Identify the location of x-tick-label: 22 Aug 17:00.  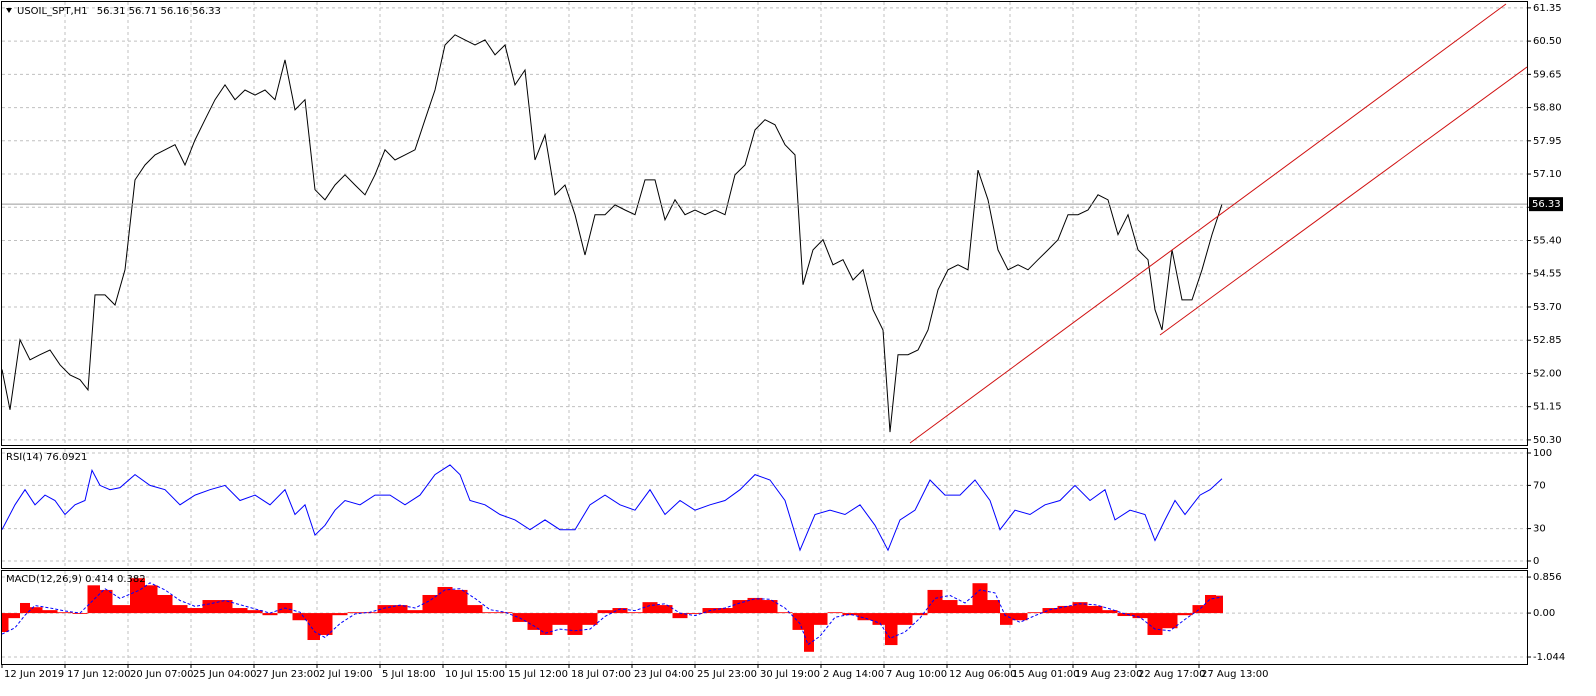
(1171, 674).